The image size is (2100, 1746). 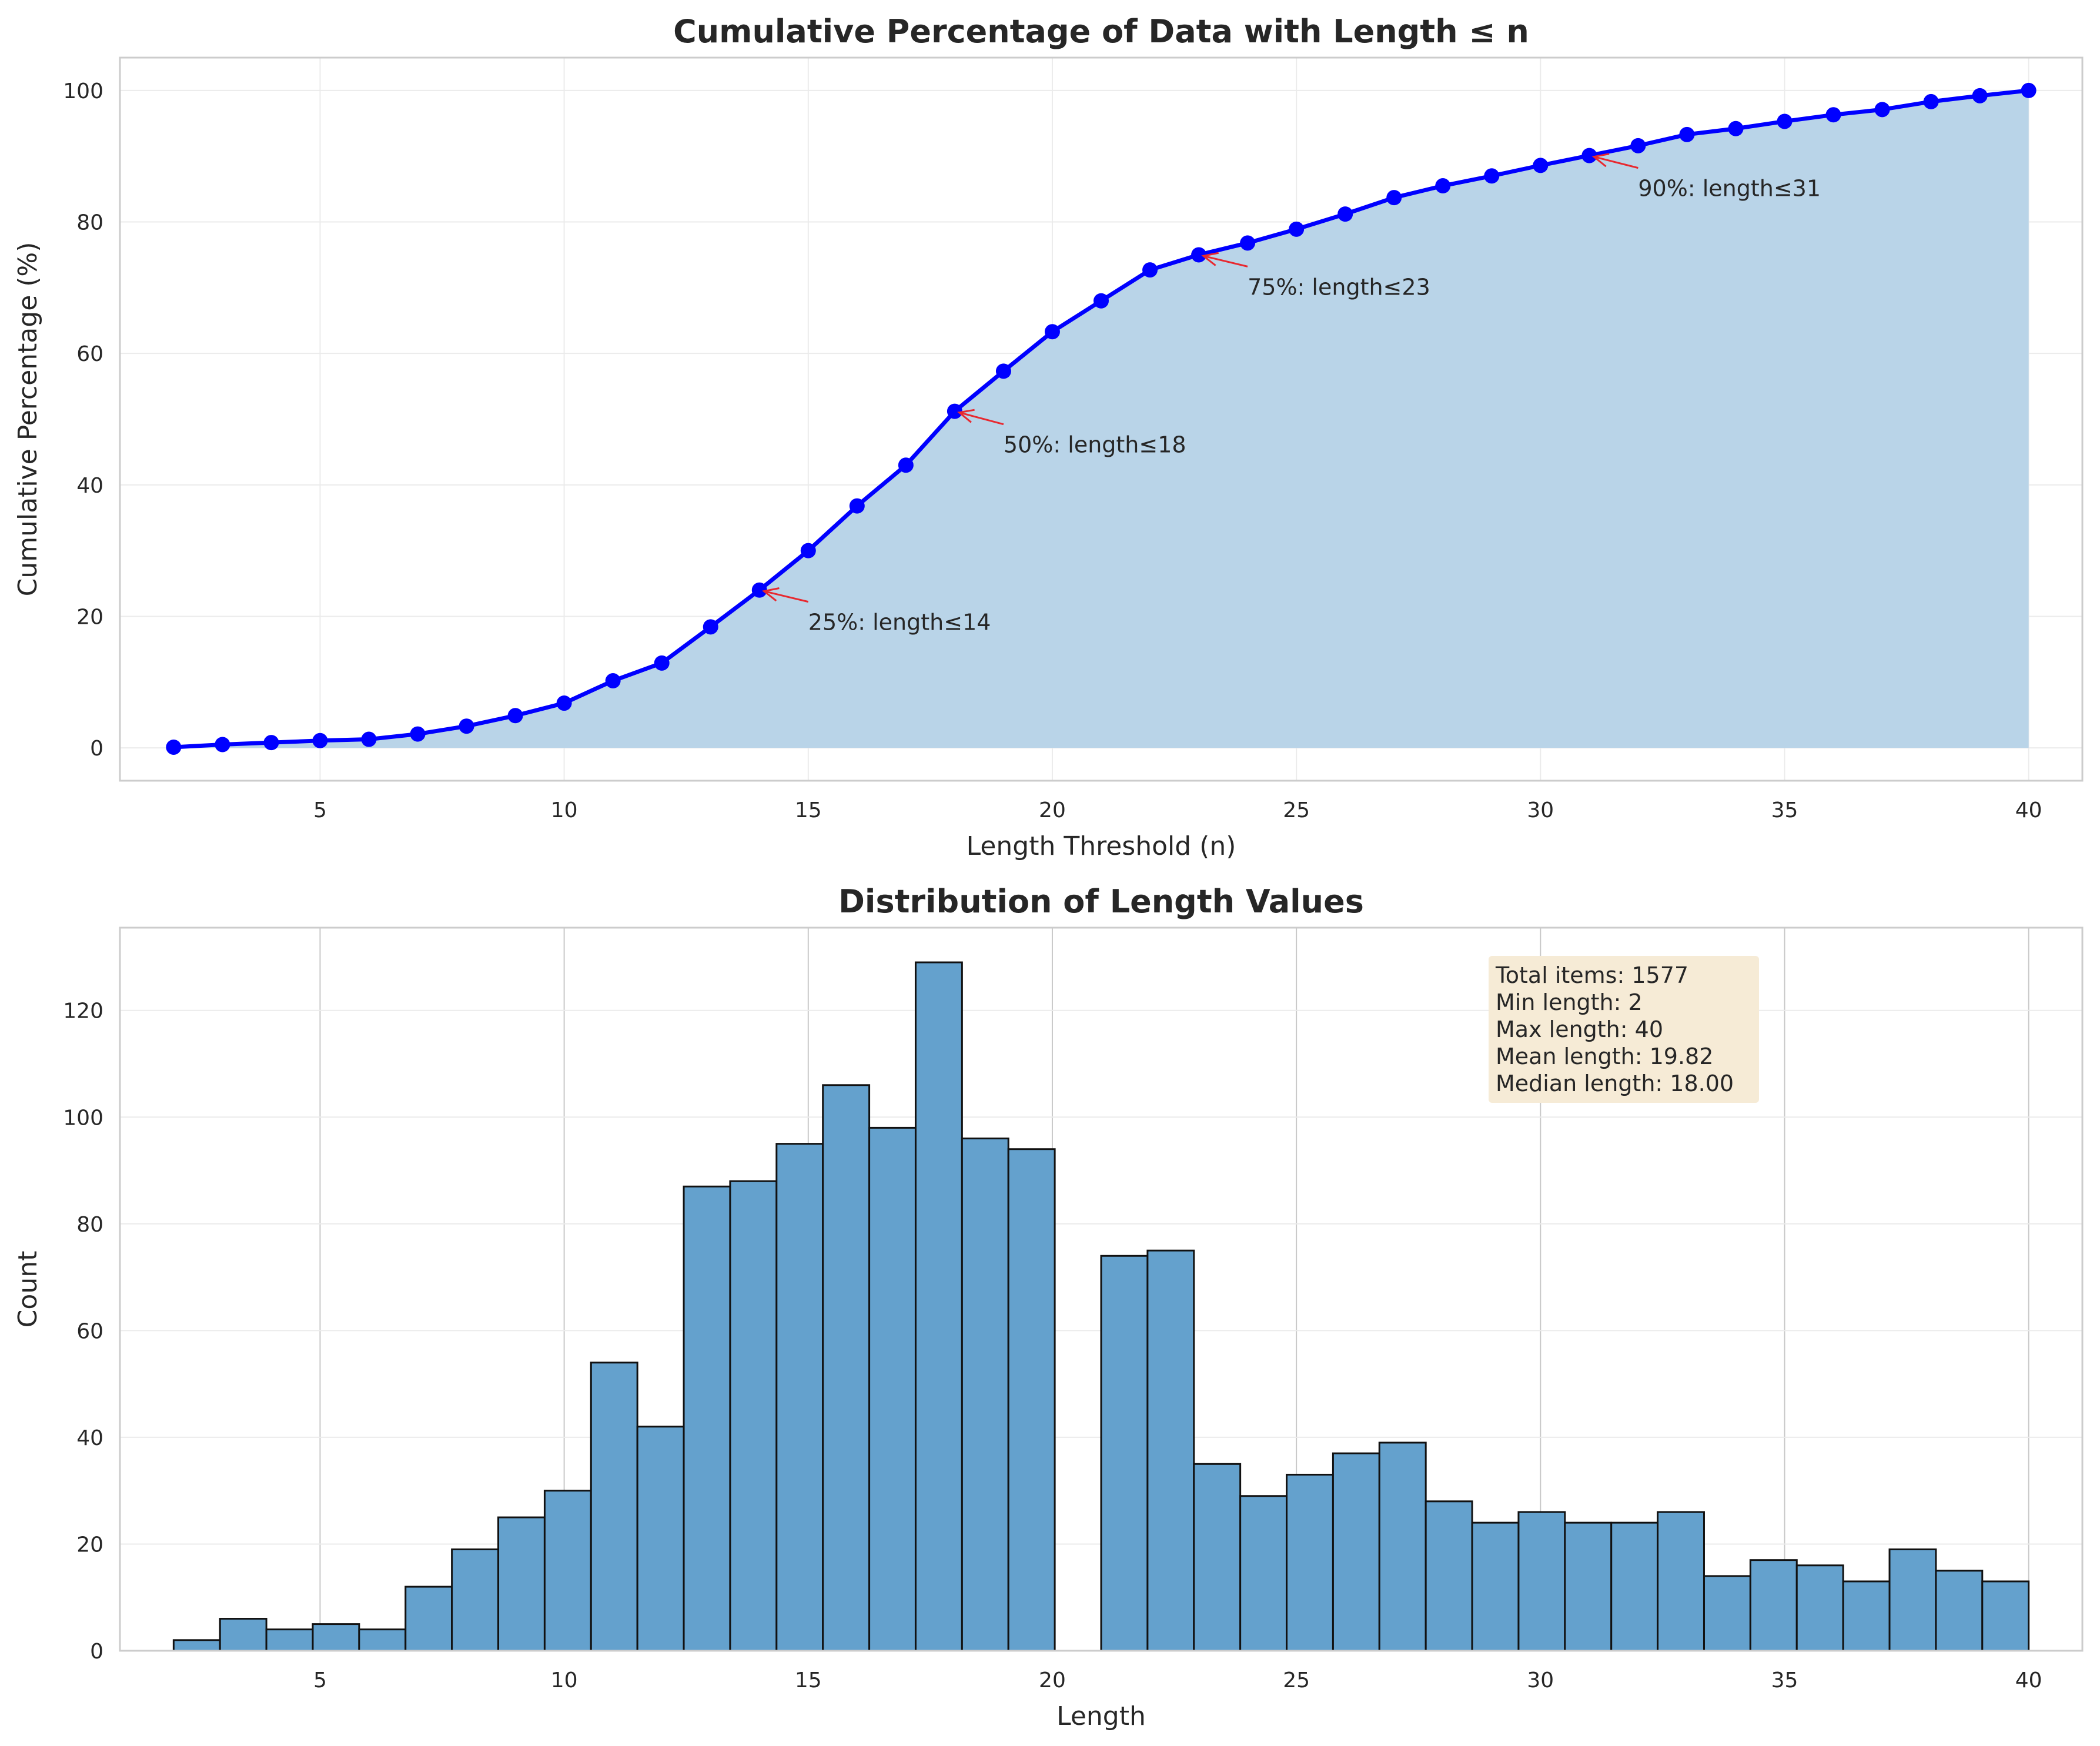 I want to click on cdf-y-tick-label: 100, so click(x=83, y=91).